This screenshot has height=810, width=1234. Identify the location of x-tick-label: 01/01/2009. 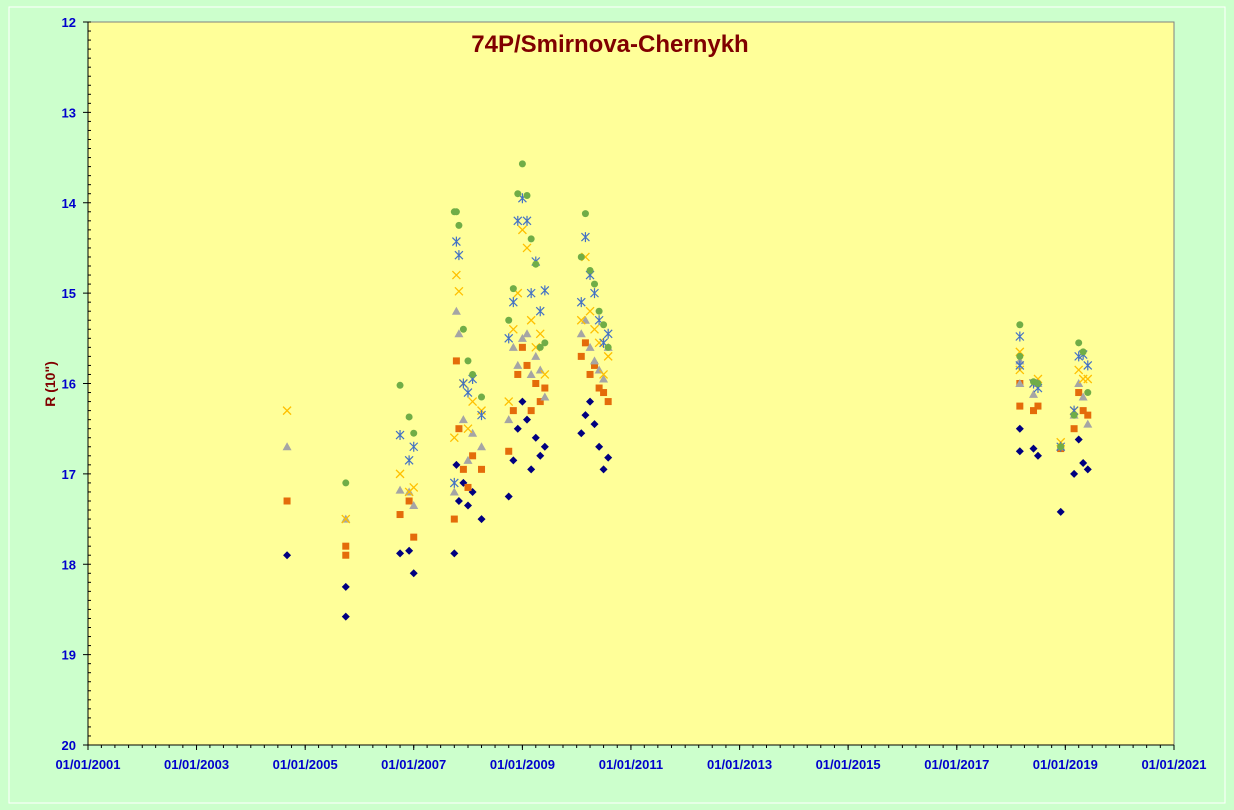
(522, 764).